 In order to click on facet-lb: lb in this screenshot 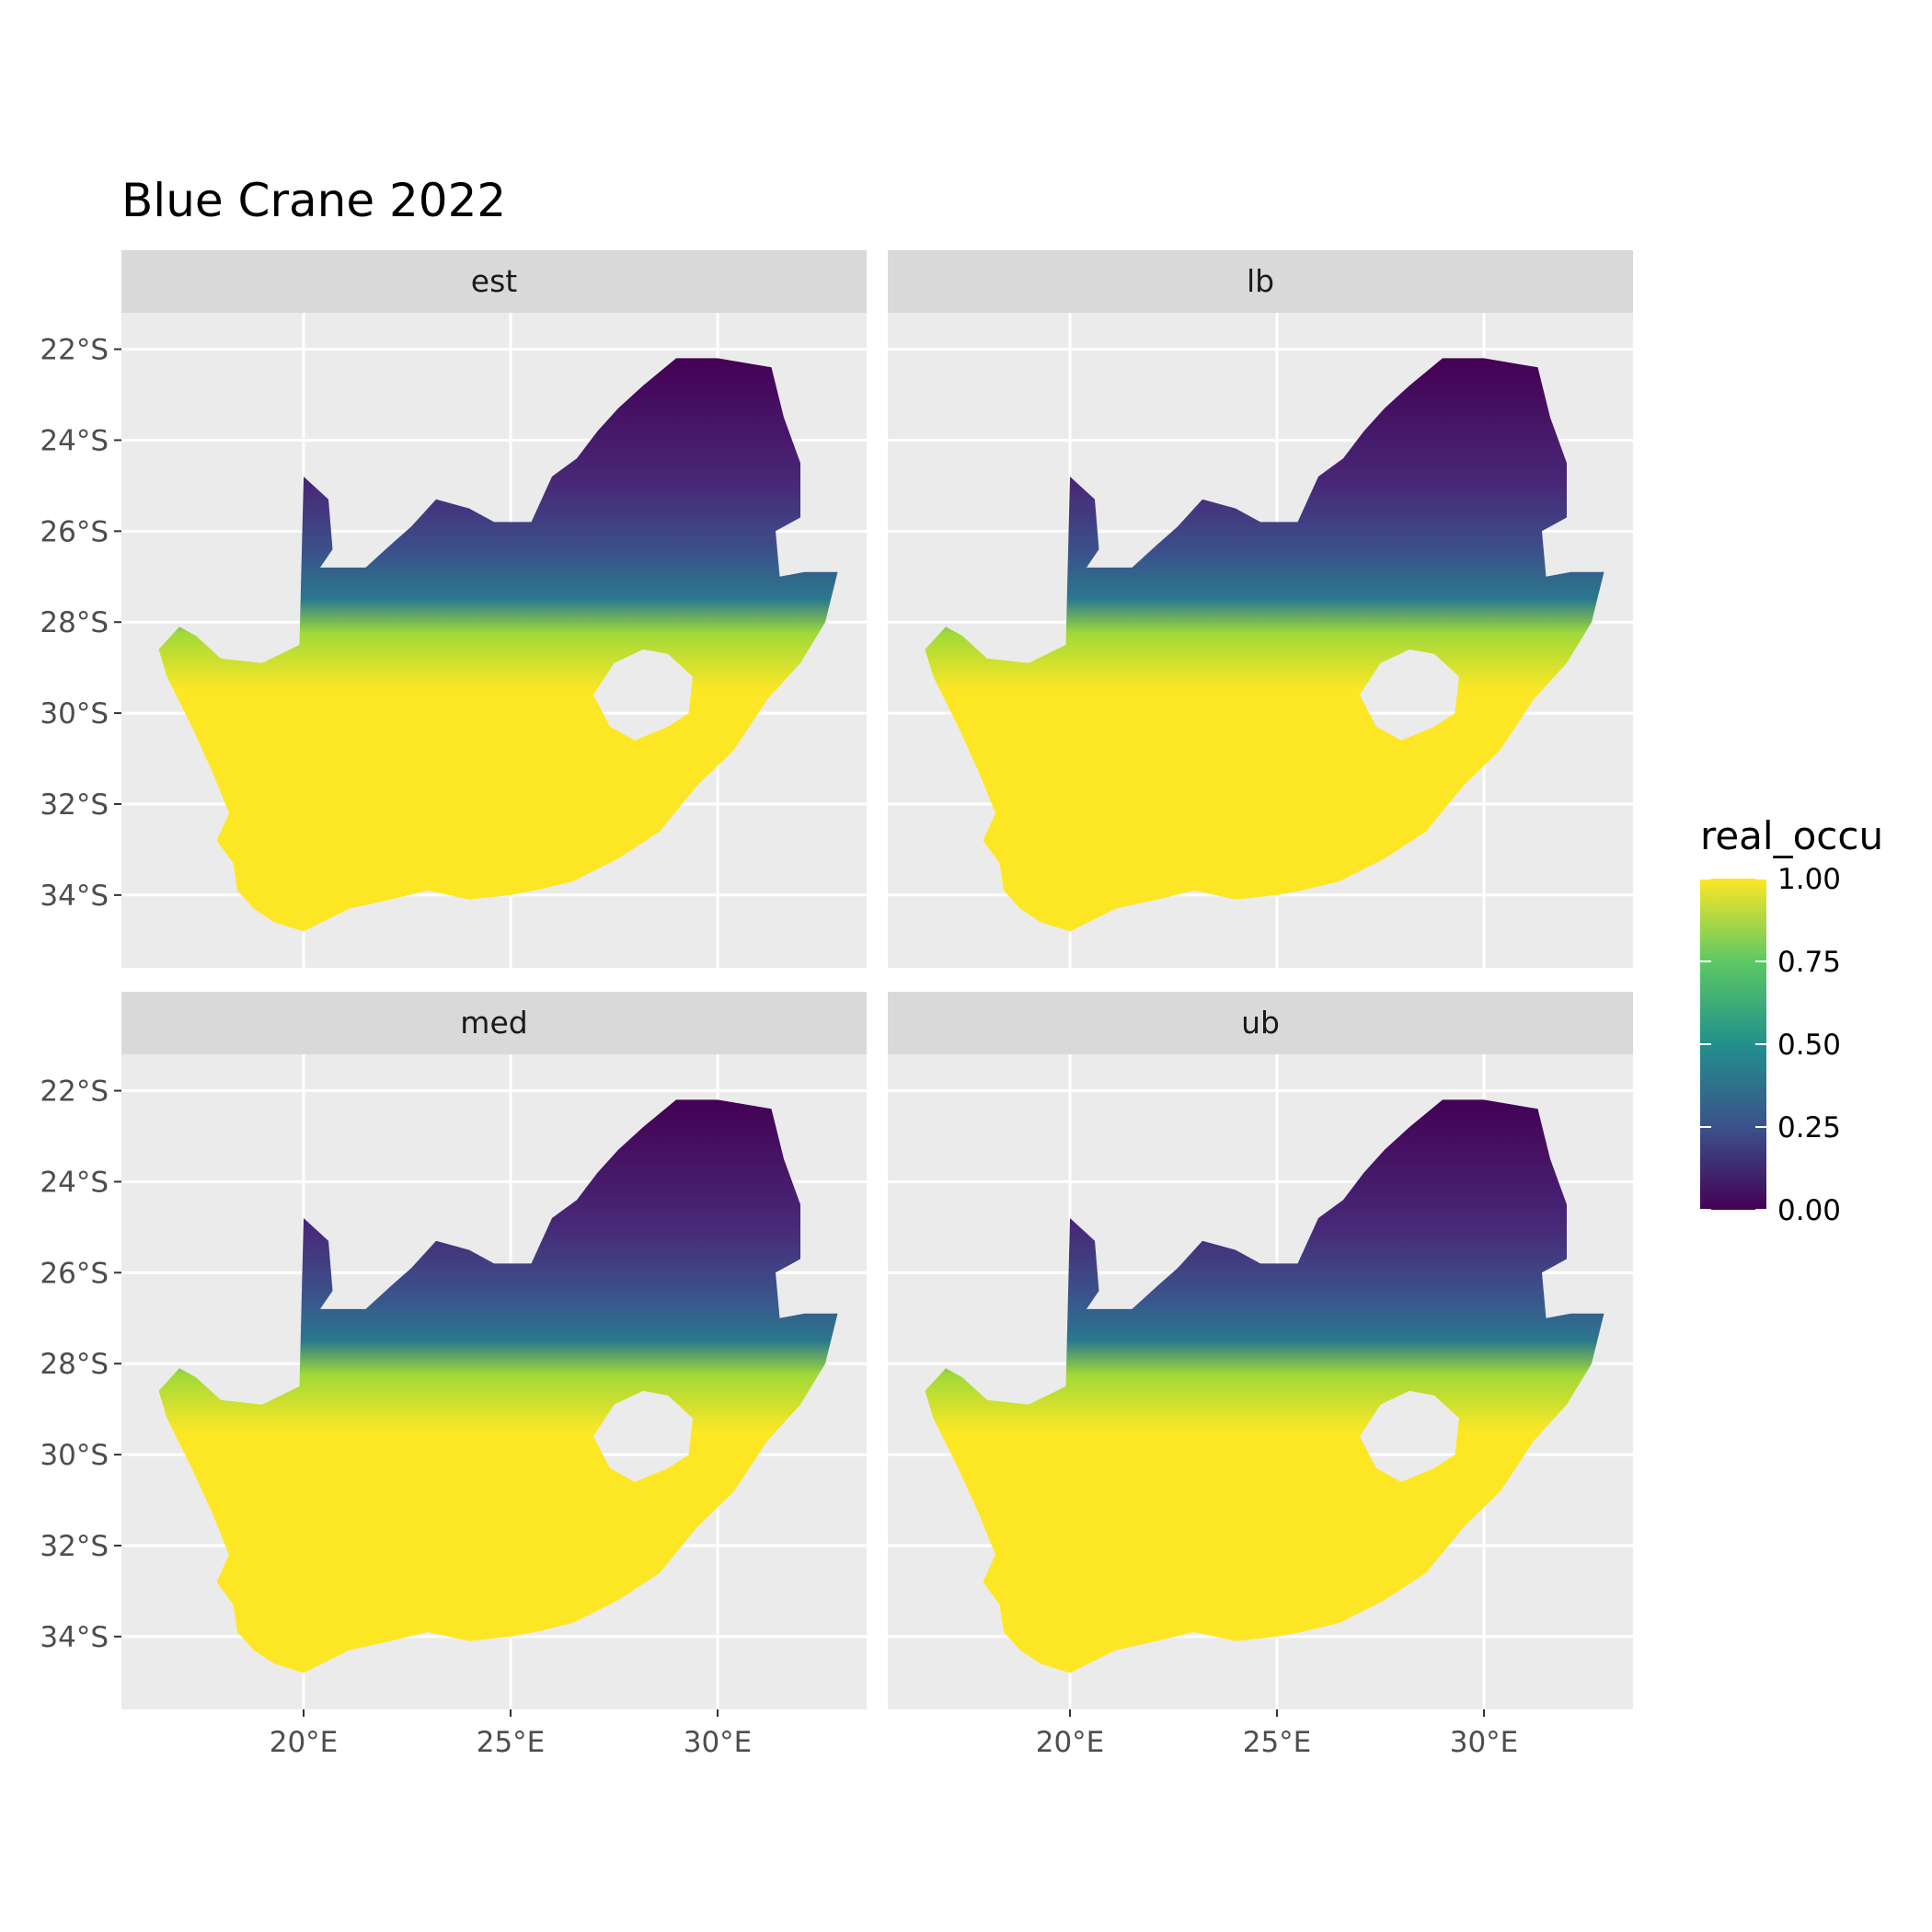, I will do `click(1260, 609)`.